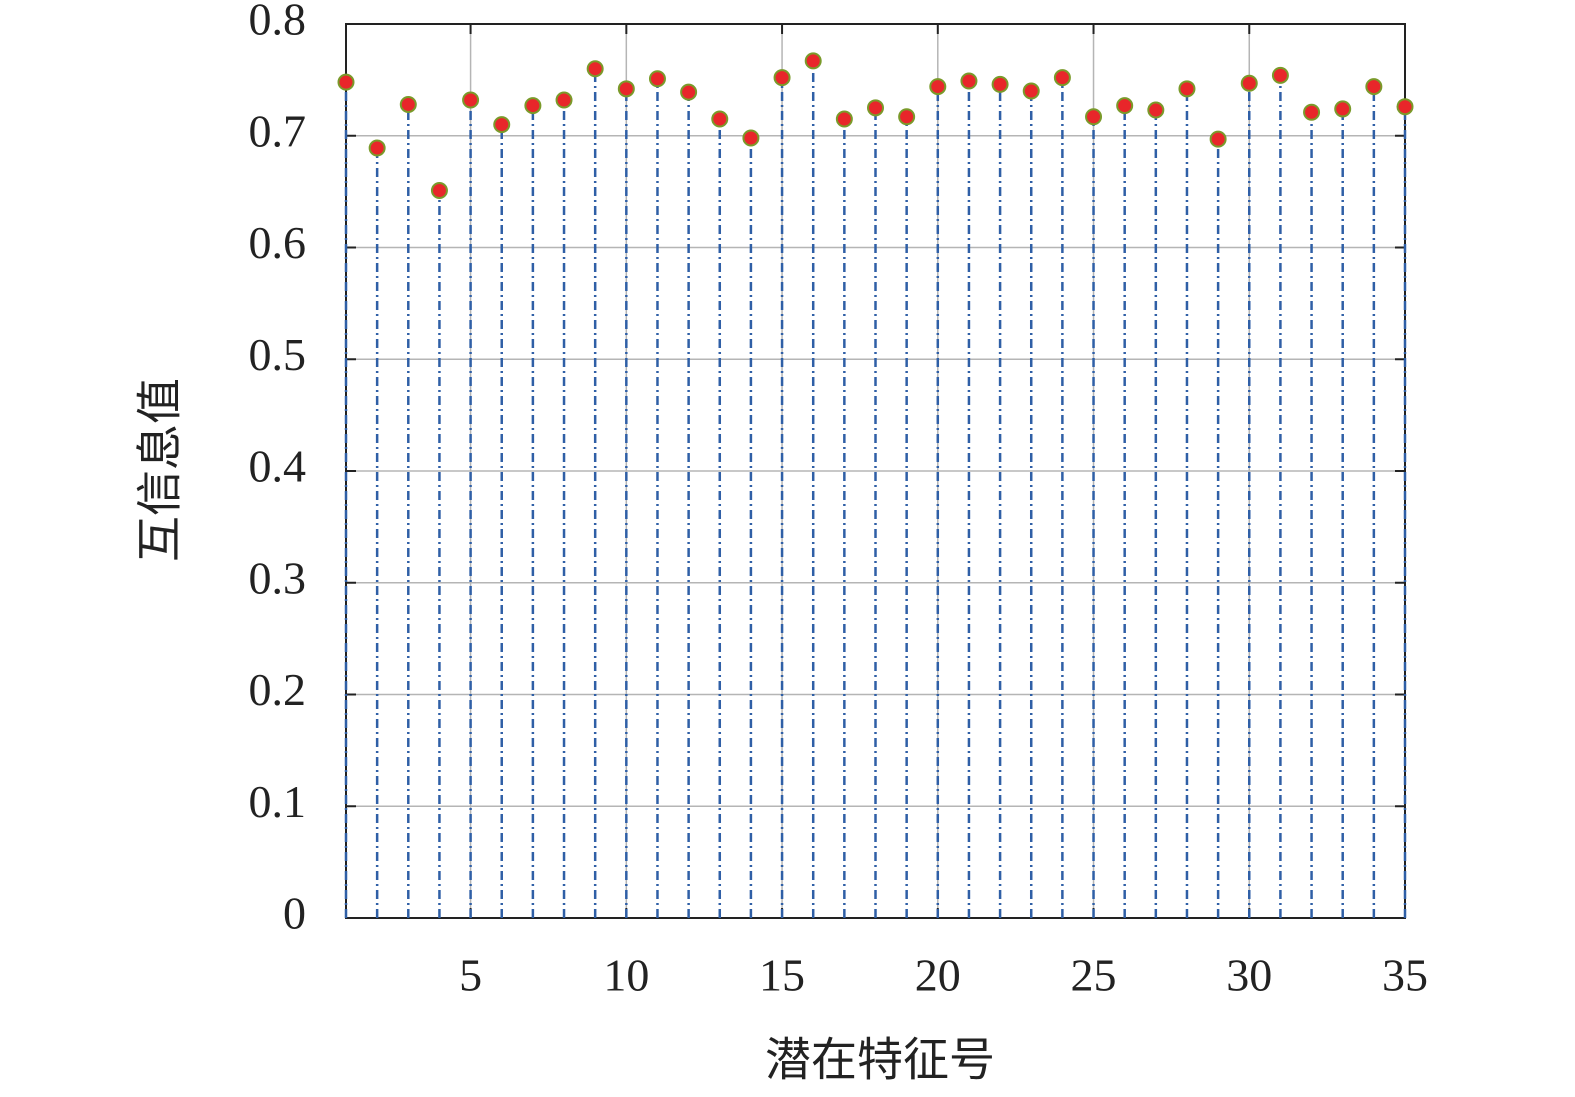 The width and height of the screenshot is (1575, 1097). I want to click on x-tick-label: 15, so click(782, 975).